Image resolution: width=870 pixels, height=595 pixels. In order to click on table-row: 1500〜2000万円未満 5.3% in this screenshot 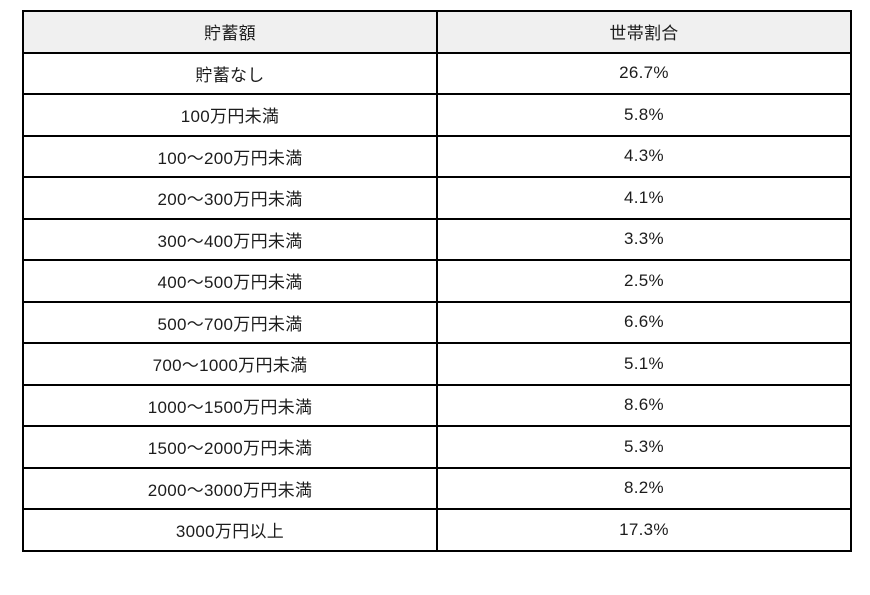, I will do `click(437, 447)`.